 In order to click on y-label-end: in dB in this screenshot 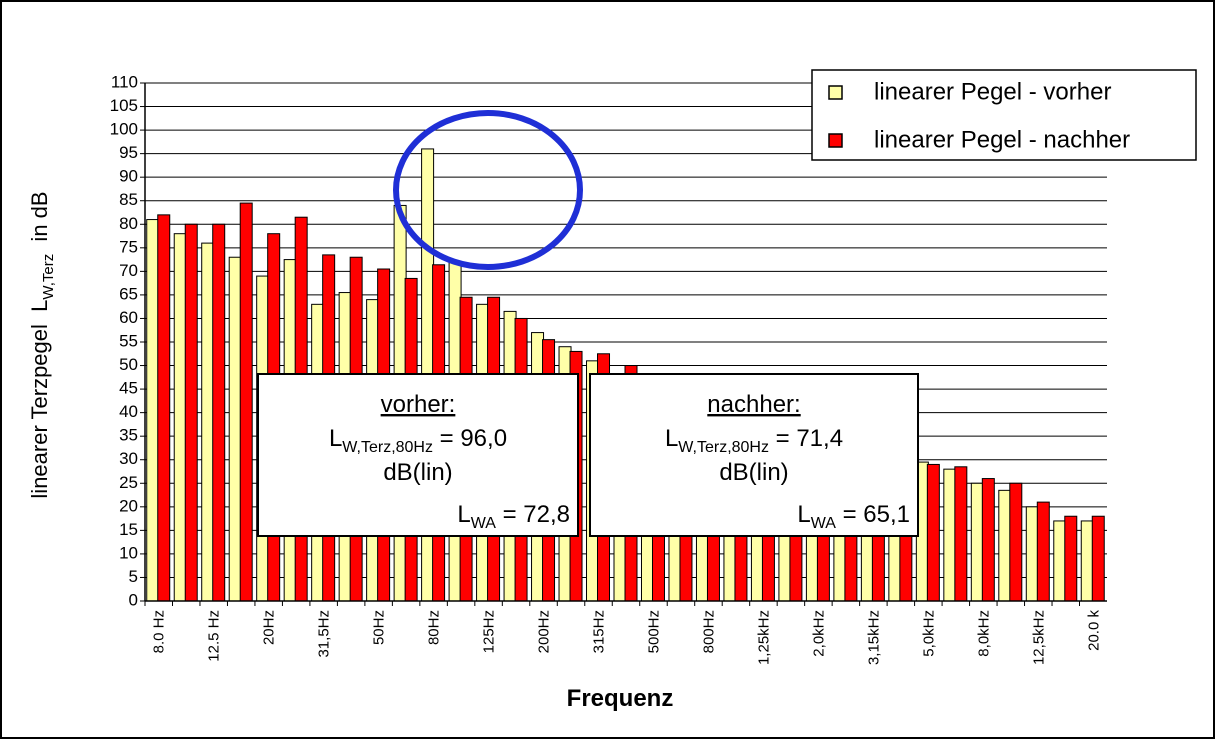, I will do `click(39, 222)`.